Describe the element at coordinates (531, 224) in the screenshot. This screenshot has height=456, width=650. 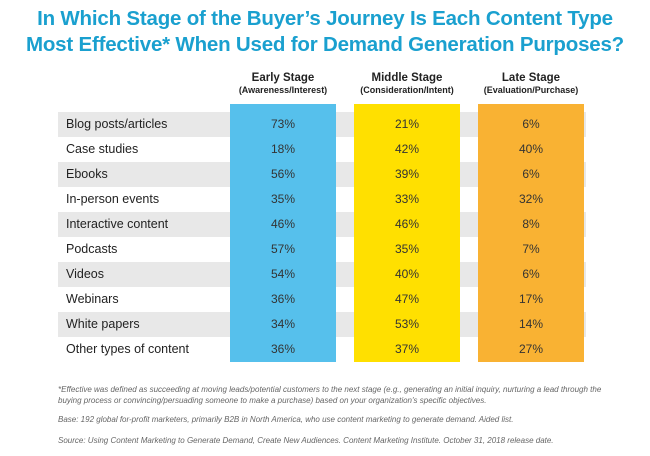
I see `cell-value: 8%` at that location.